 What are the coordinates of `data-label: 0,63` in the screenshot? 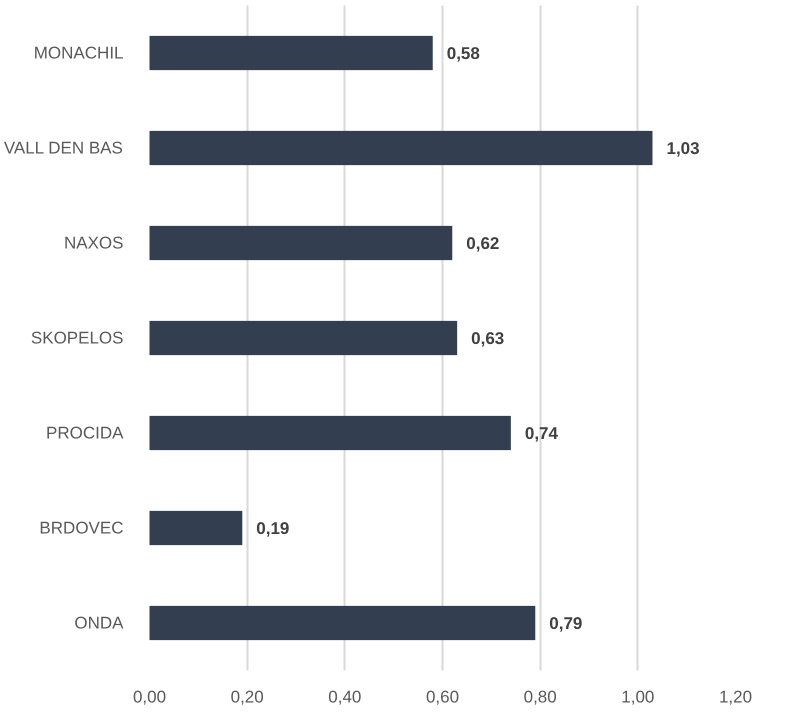 It's located at (487, 338).